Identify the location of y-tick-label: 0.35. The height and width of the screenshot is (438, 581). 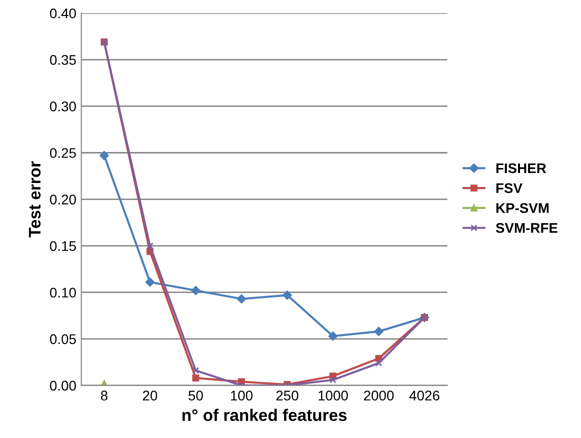
(63, 60).